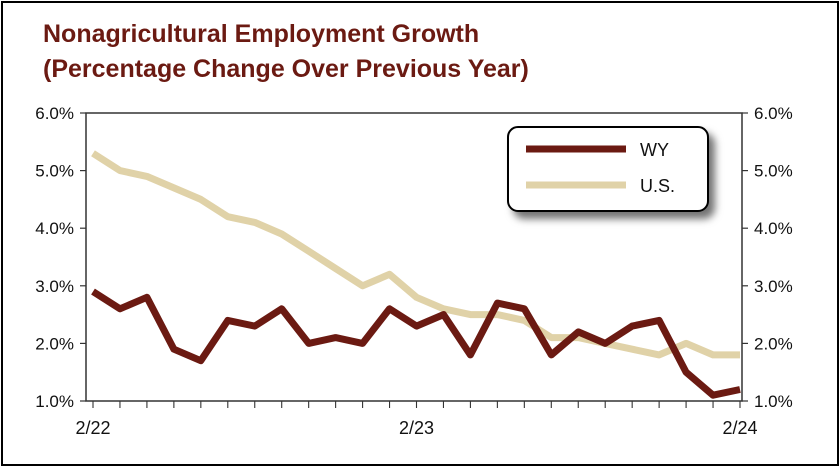  I want to click on chart-title: Nonagricultural Employment Growth, so click(261, 34).